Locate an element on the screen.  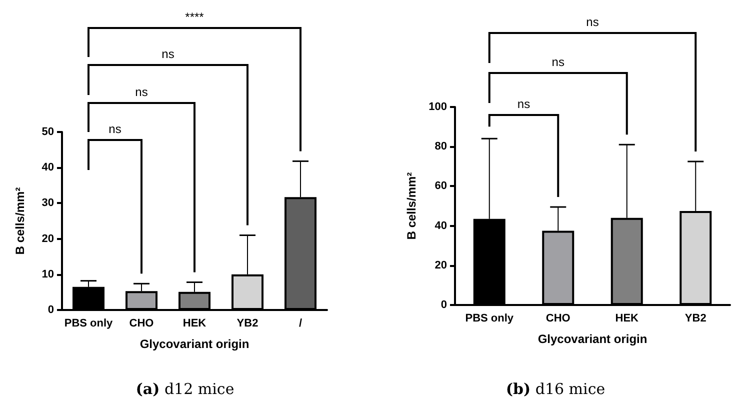
y-tick-label: 50 is located at coordinates (48, 132).